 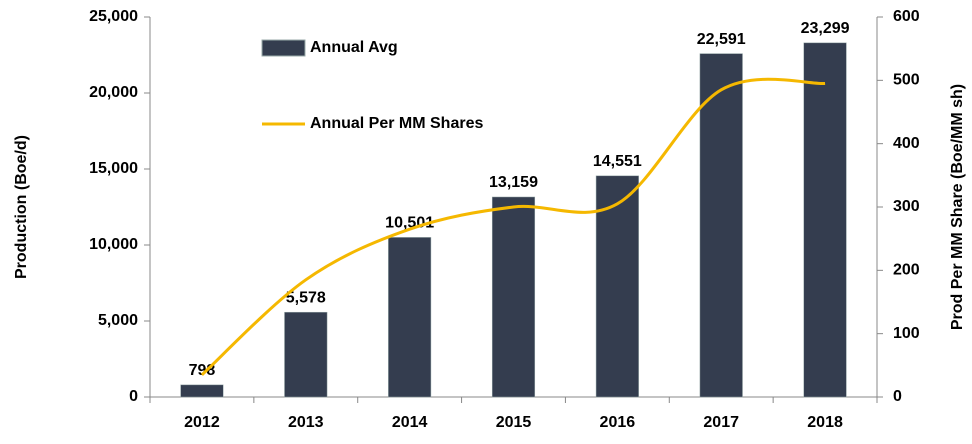 I want to click on y2-tick-label: 400, so click(x=906, y=143).